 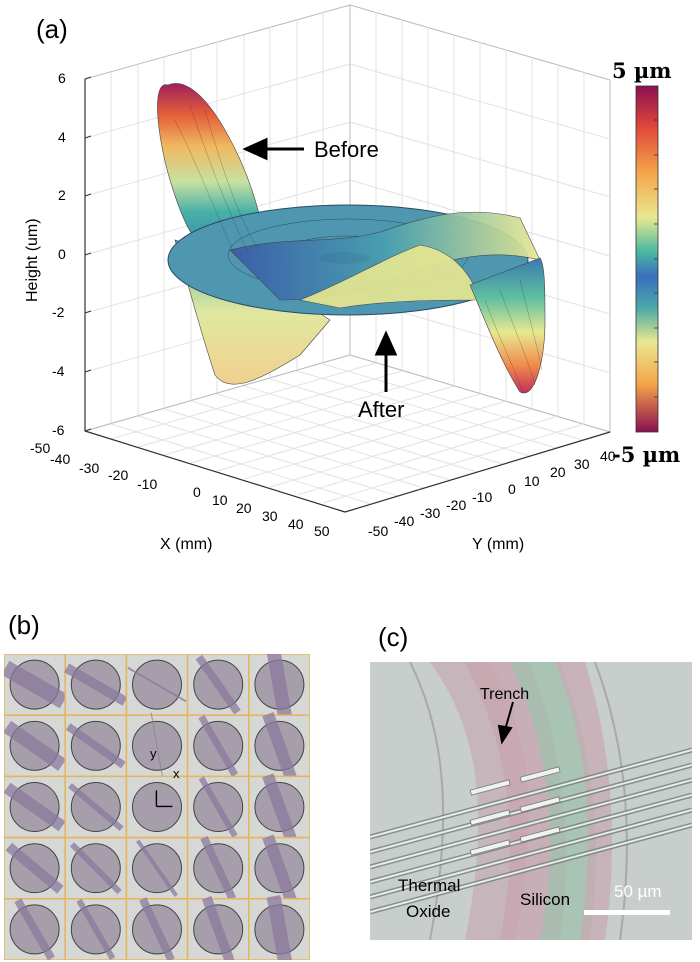 What do you see at coordinates (608, 456) in the screenshot?
I see `y-tick: 40` at bounding box center [608, 456].